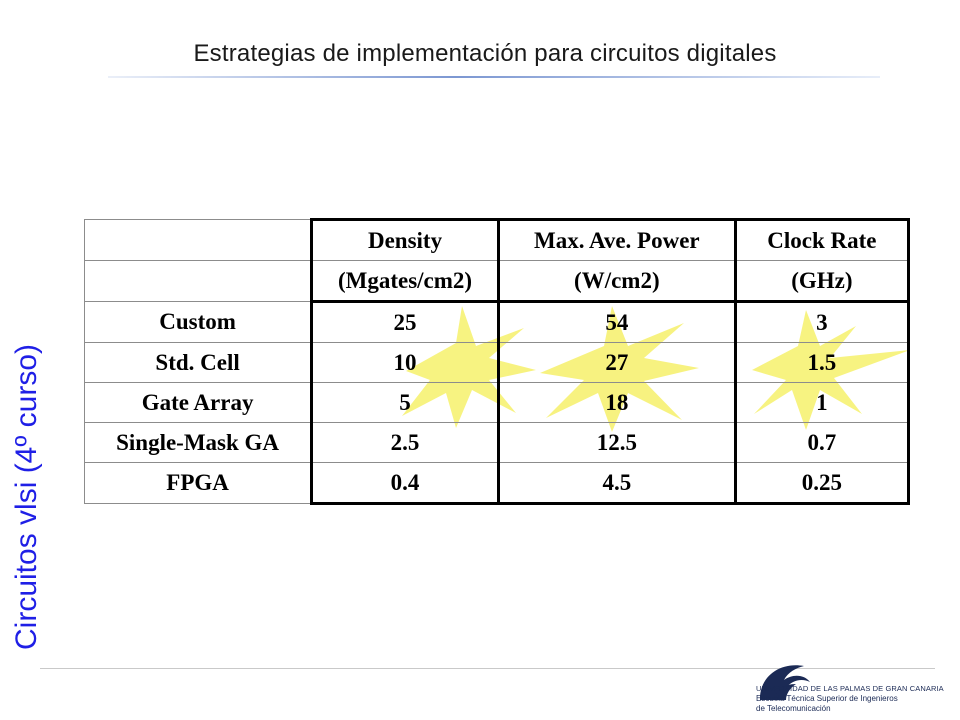 The height and width of the screenshot is (720, 960). Describe the element at coordinates (404, 322) in the screenshot. I see `cell-density: 25` at that location.